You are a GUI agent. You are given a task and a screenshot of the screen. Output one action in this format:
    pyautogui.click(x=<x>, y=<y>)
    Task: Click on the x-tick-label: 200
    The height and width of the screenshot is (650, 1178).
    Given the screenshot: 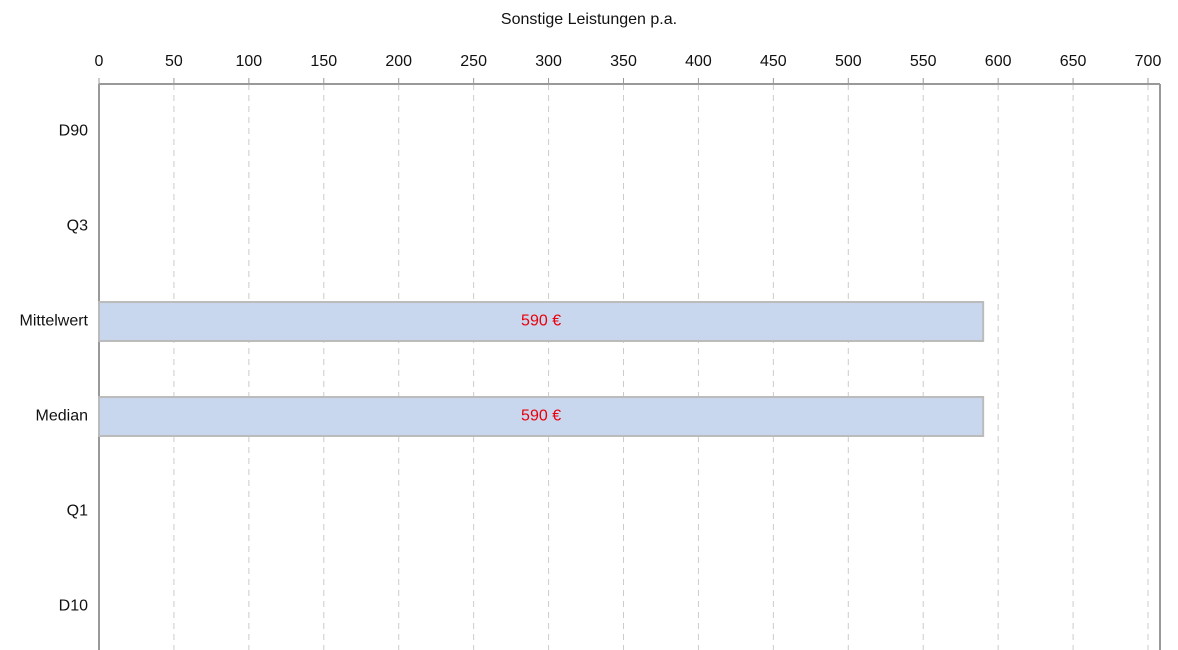 What is the action you would take?
    pyautogui.click(x=398, y=61)
    